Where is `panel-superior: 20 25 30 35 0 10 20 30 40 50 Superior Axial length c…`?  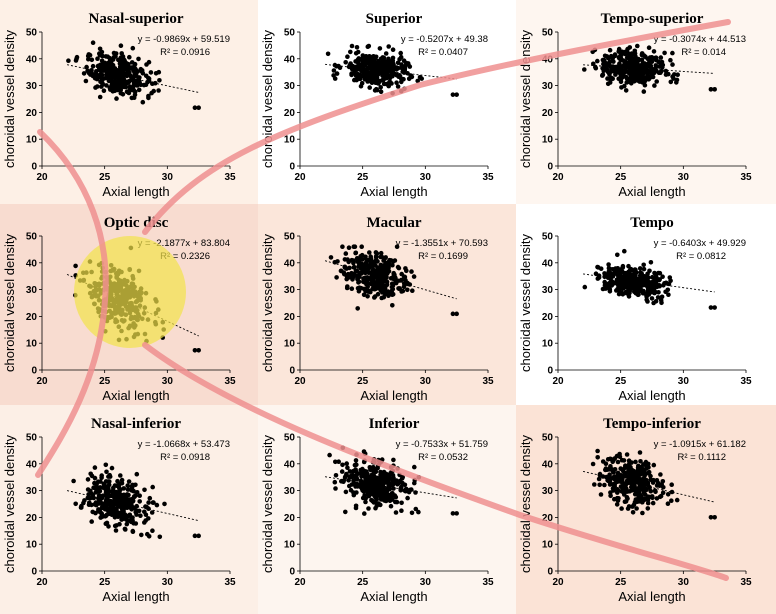
panel-superior: 20 25 30 35 0 10 20 30 40 50 Superior Axial length c… is located at coordinates (387, 102).